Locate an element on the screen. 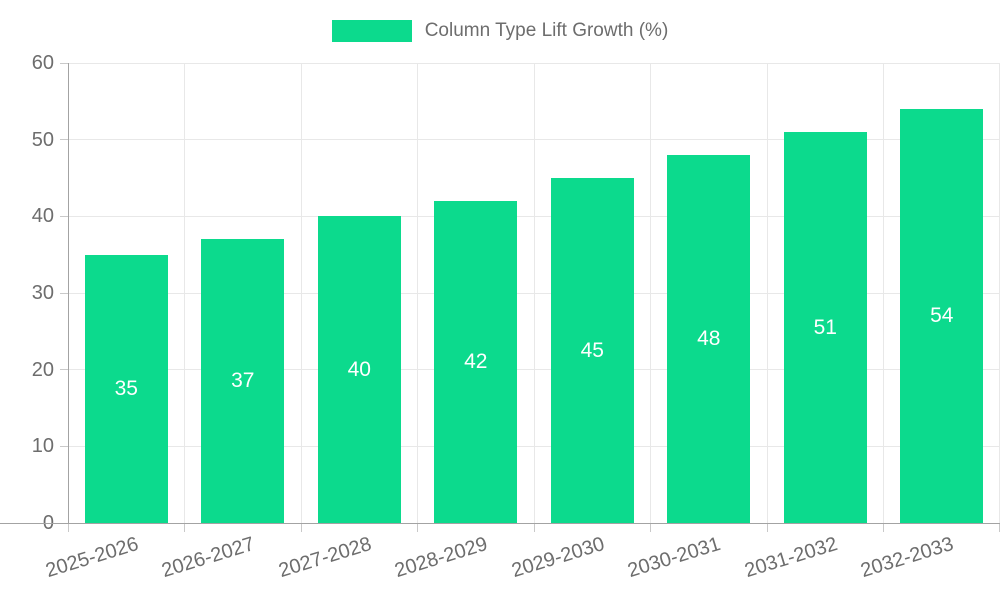 The height and width of the screenshot is (600, 1000). y-axis-tick-label: 20 is located at coordinates (42, 369).